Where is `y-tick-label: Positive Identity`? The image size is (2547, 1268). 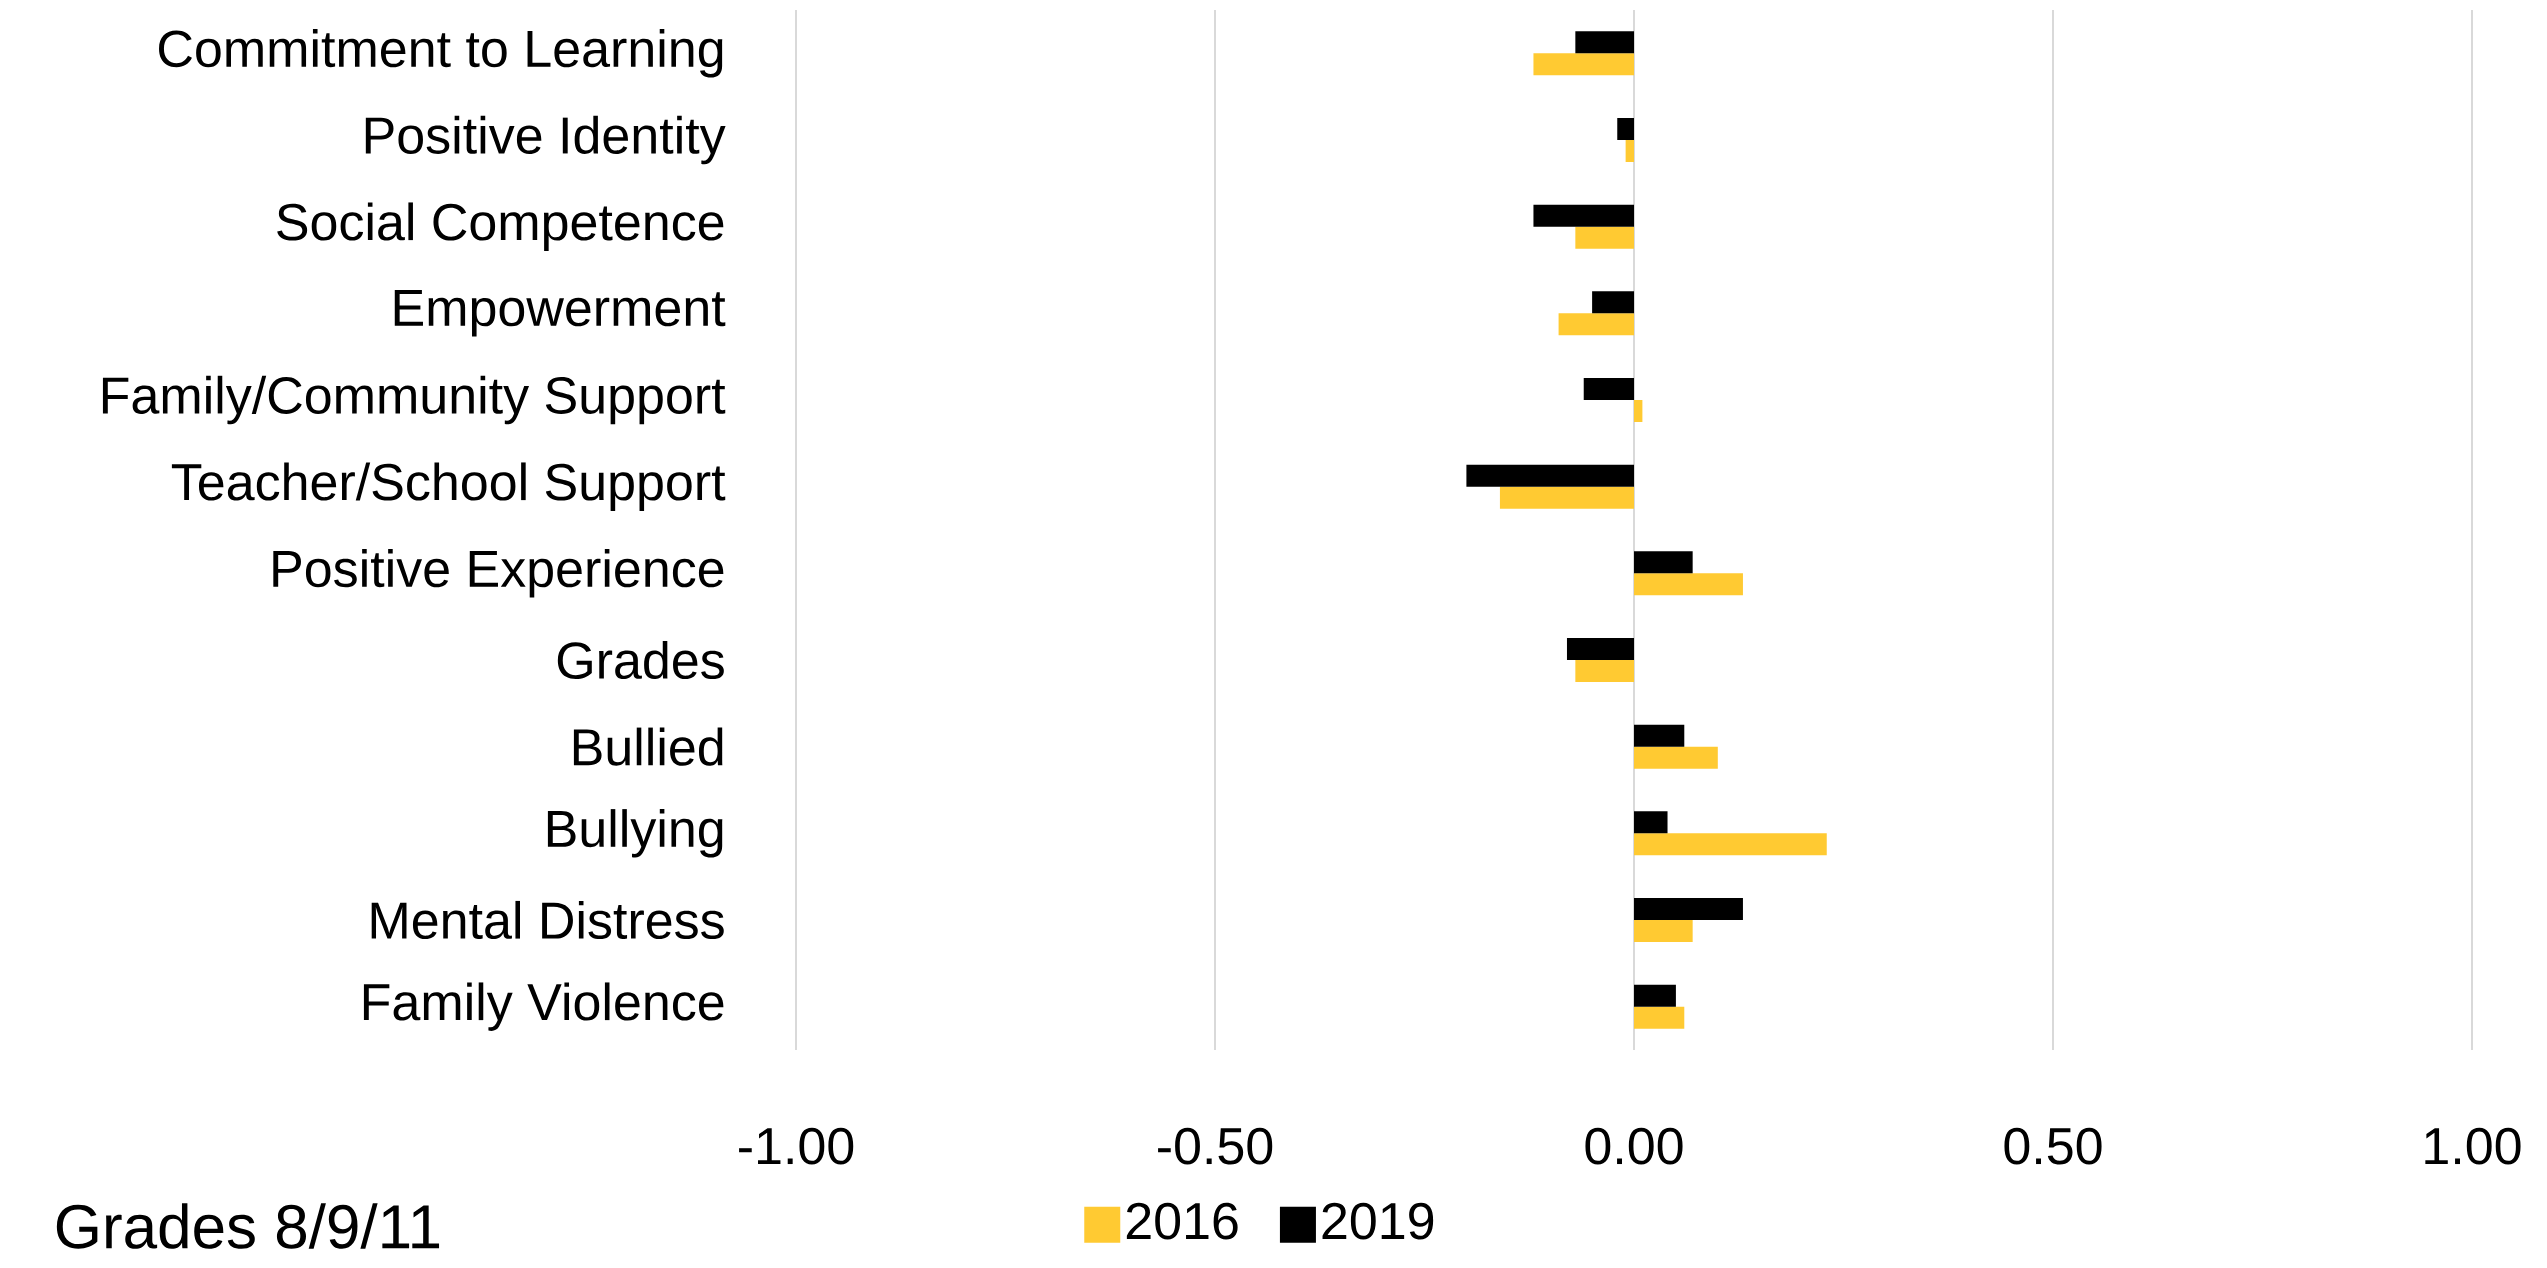 y-tick-label: Positive Identity is located at coordinates (545, 140).